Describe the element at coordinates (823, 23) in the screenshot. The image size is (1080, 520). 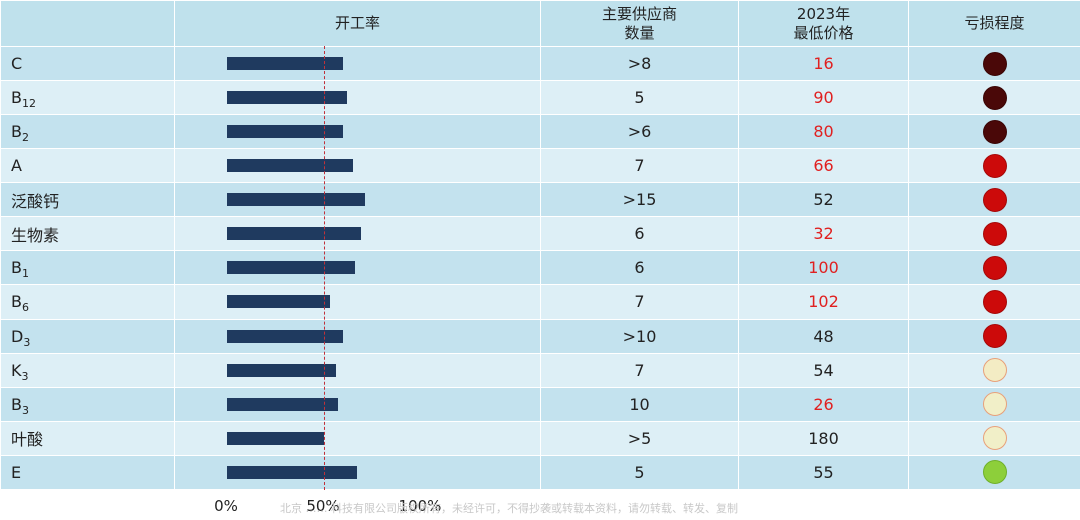
I see `header-price: 2023年 最低价格` at that location.